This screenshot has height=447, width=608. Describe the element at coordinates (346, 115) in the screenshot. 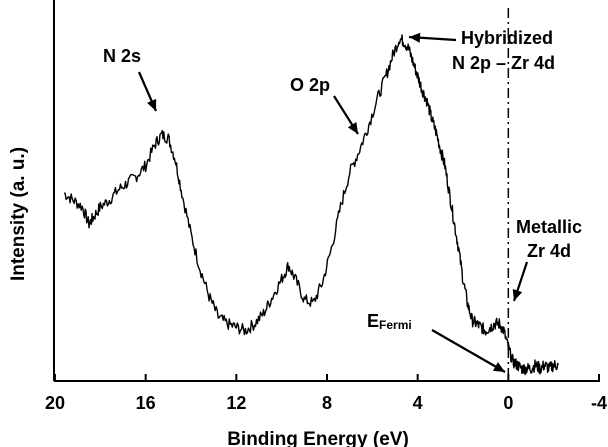

I see `arrow-o2p` at that location.